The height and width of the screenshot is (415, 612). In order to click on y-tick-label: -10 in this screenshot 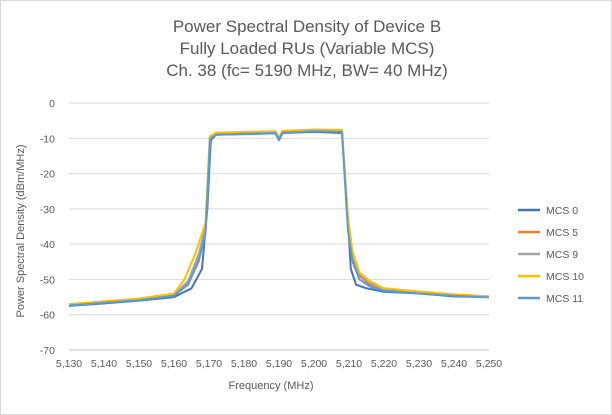, I will do `click(47, 139)`.